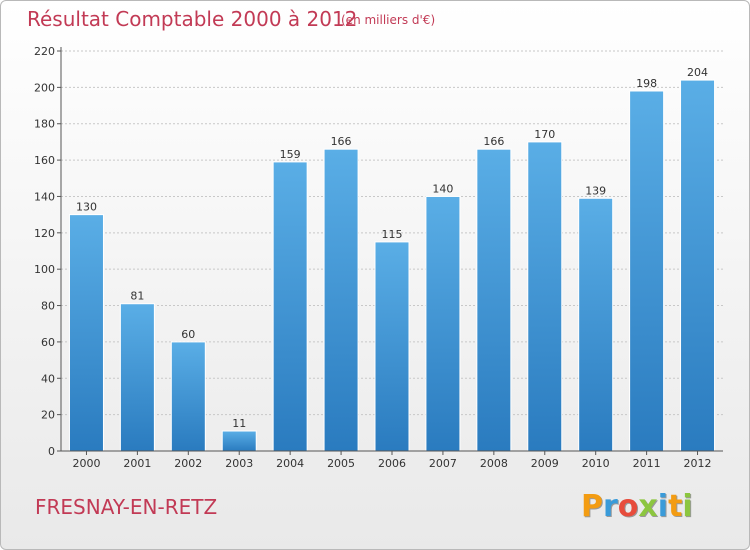  What do you see at coordinates (443, 463) in the screenshot?
I see `x-tick-label-2007: 2007` at bounding box center [443, 463].